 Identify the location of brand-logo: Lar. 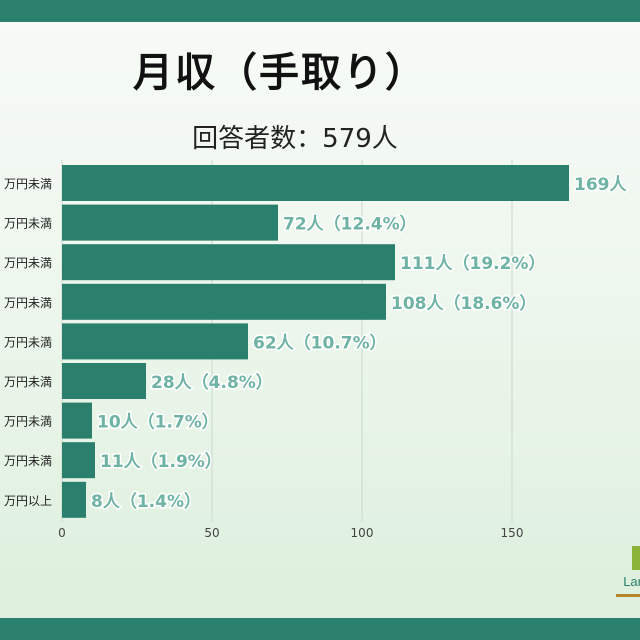
(627, 581).